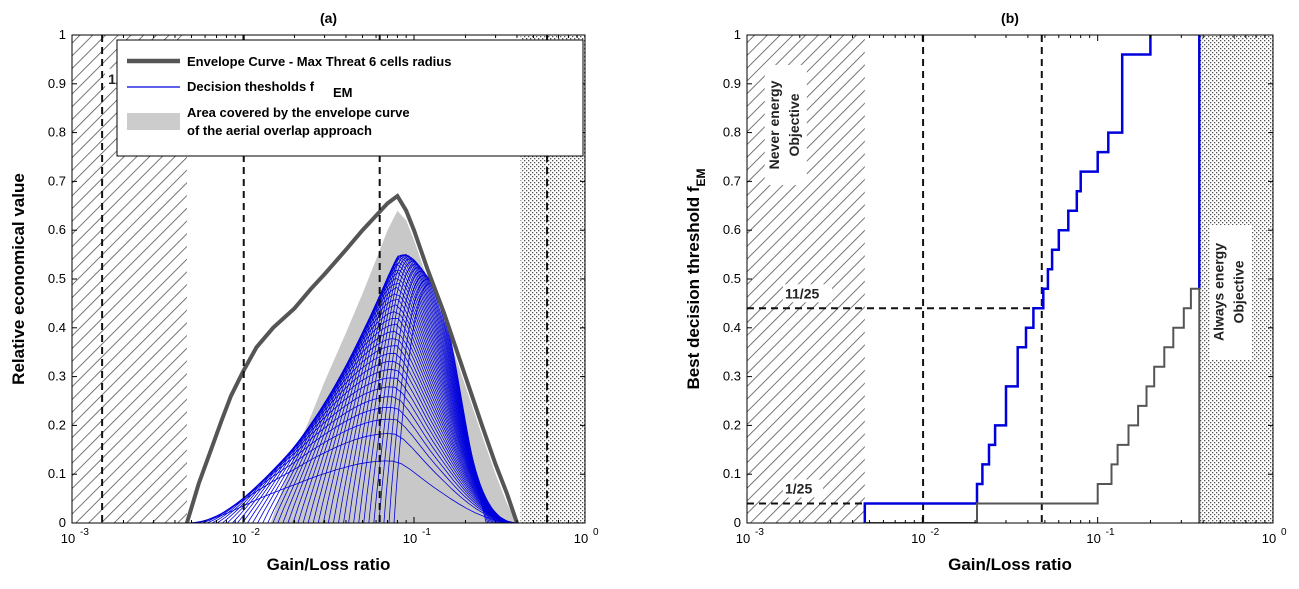  Describe the element at coordinates (1238, 291) in the screenshot. I see `region-label-right-line2: Objective` at that location.